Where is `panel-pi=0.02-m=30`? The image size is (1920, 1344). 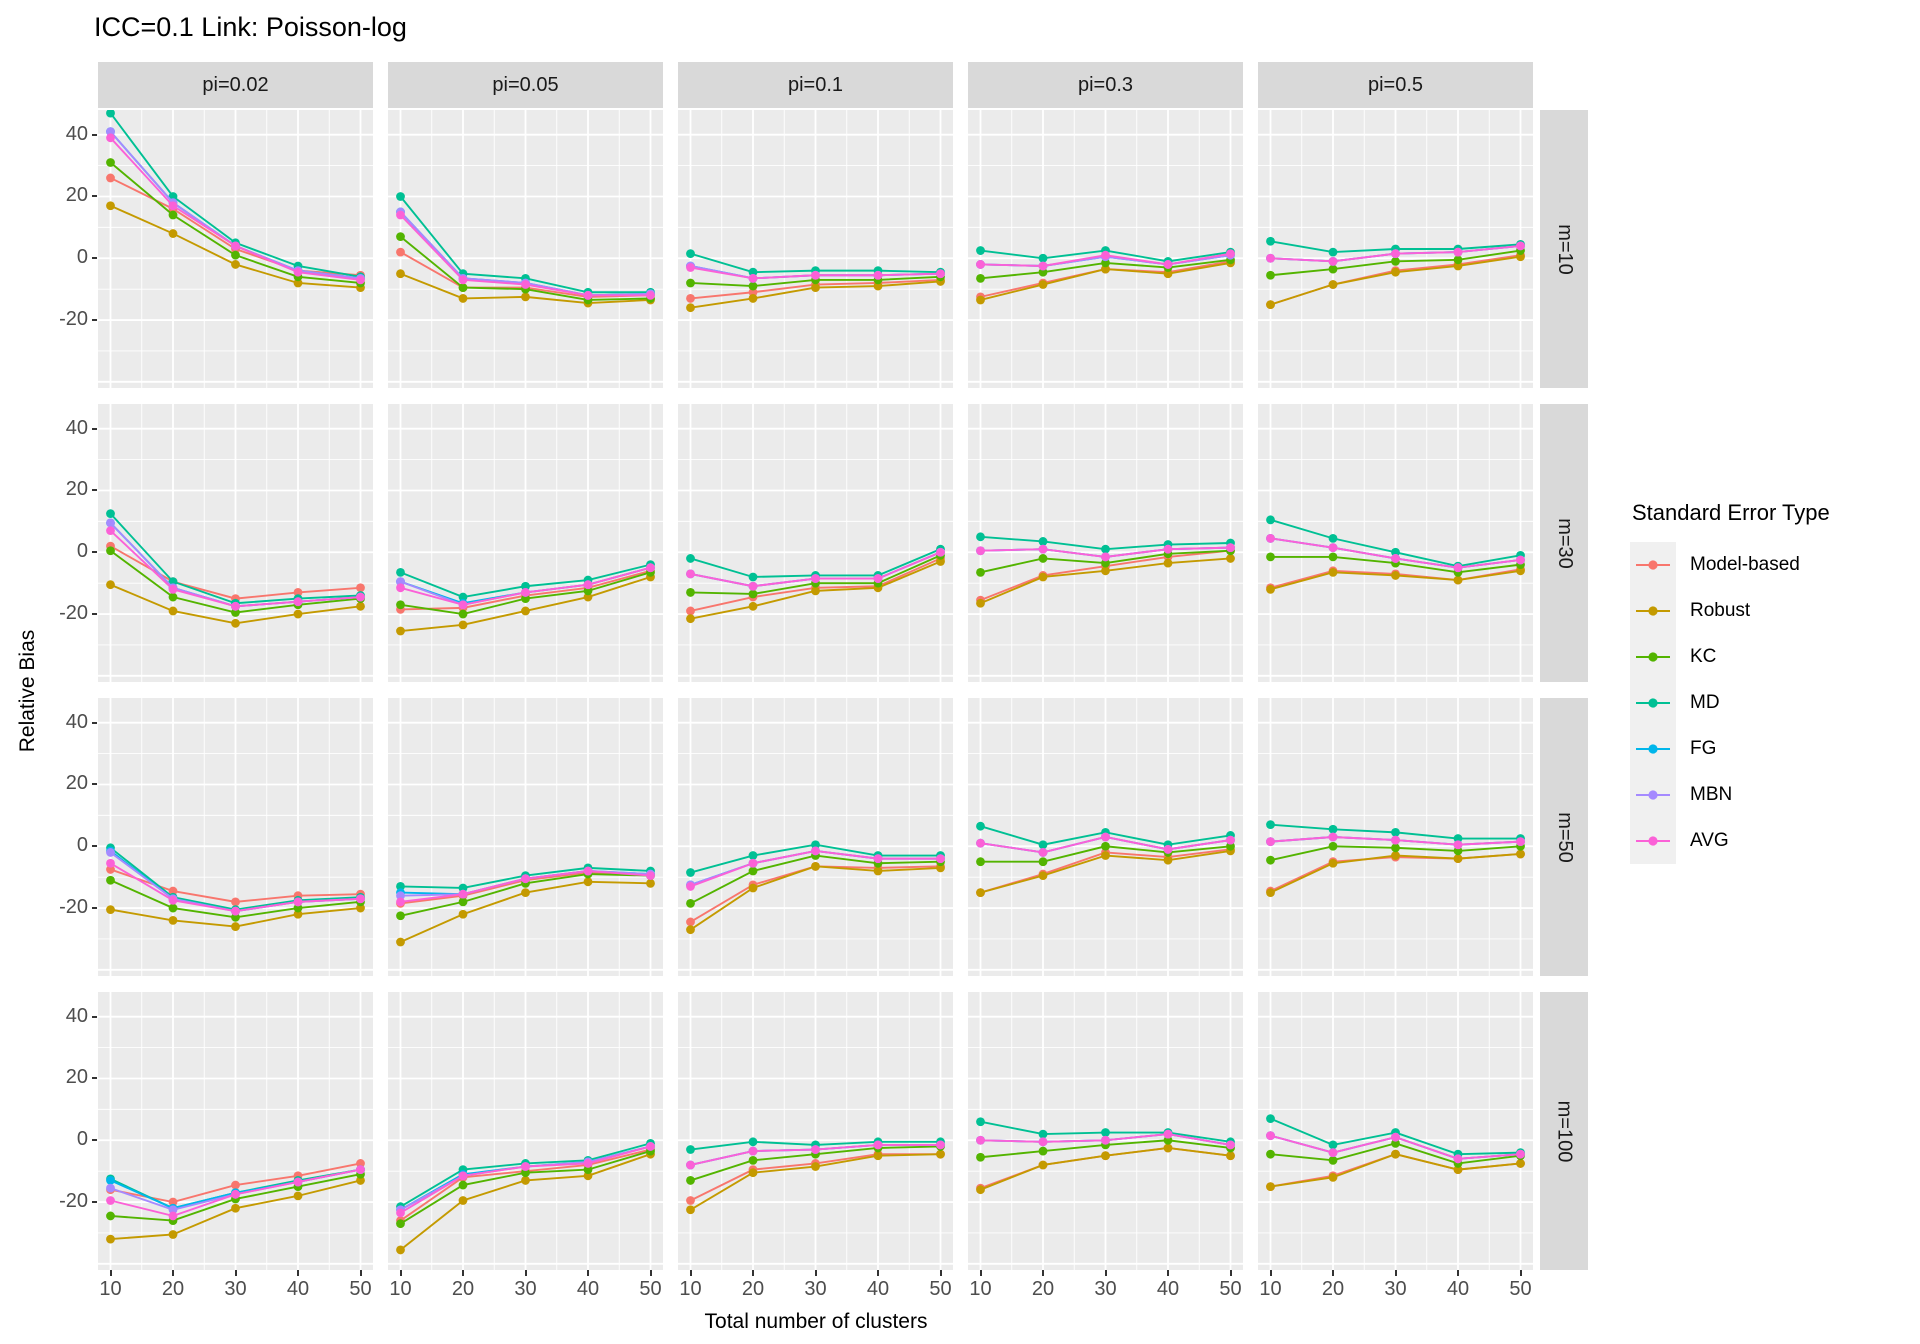 panel-pi=0.02-m=30 is located at coordinates (235, 543).